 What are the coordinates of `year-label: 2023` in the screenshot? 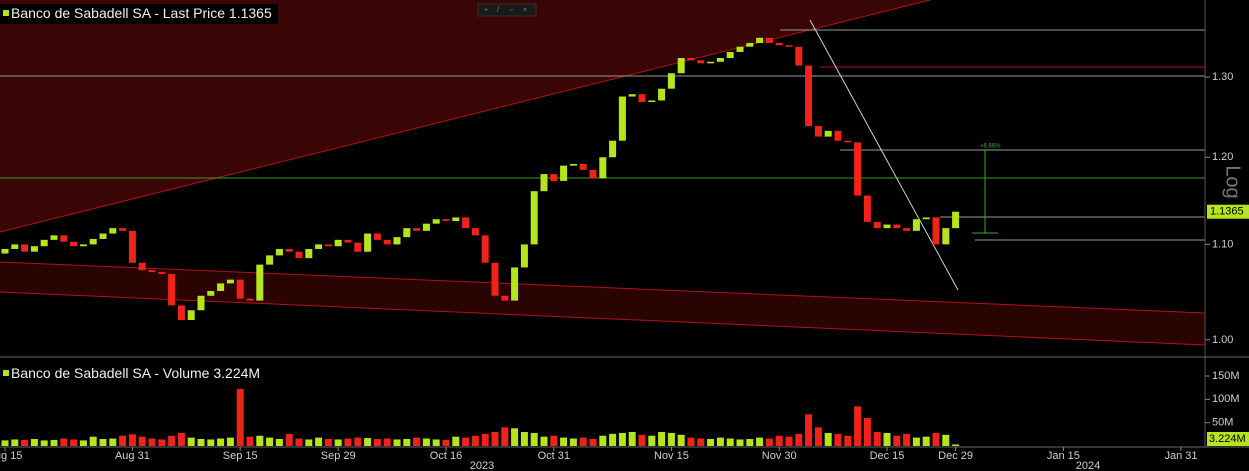 It's located at (482, 465).